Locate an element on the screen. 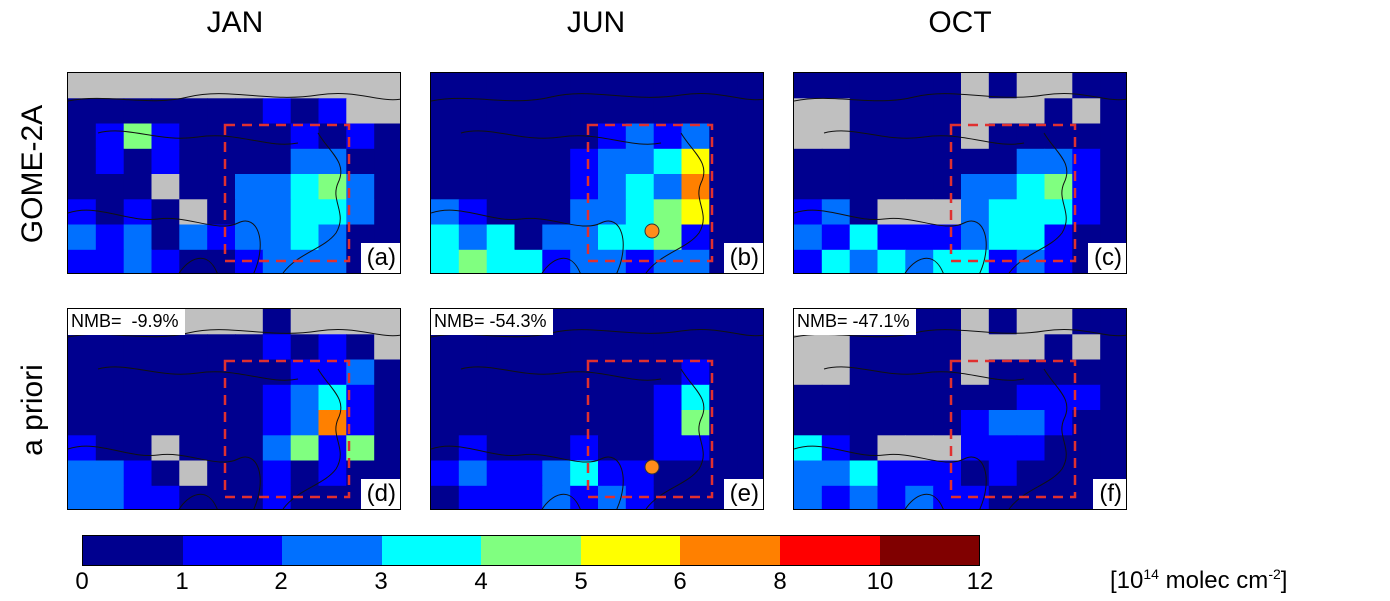  colorbar-segment is located at coordinates (630, 550).